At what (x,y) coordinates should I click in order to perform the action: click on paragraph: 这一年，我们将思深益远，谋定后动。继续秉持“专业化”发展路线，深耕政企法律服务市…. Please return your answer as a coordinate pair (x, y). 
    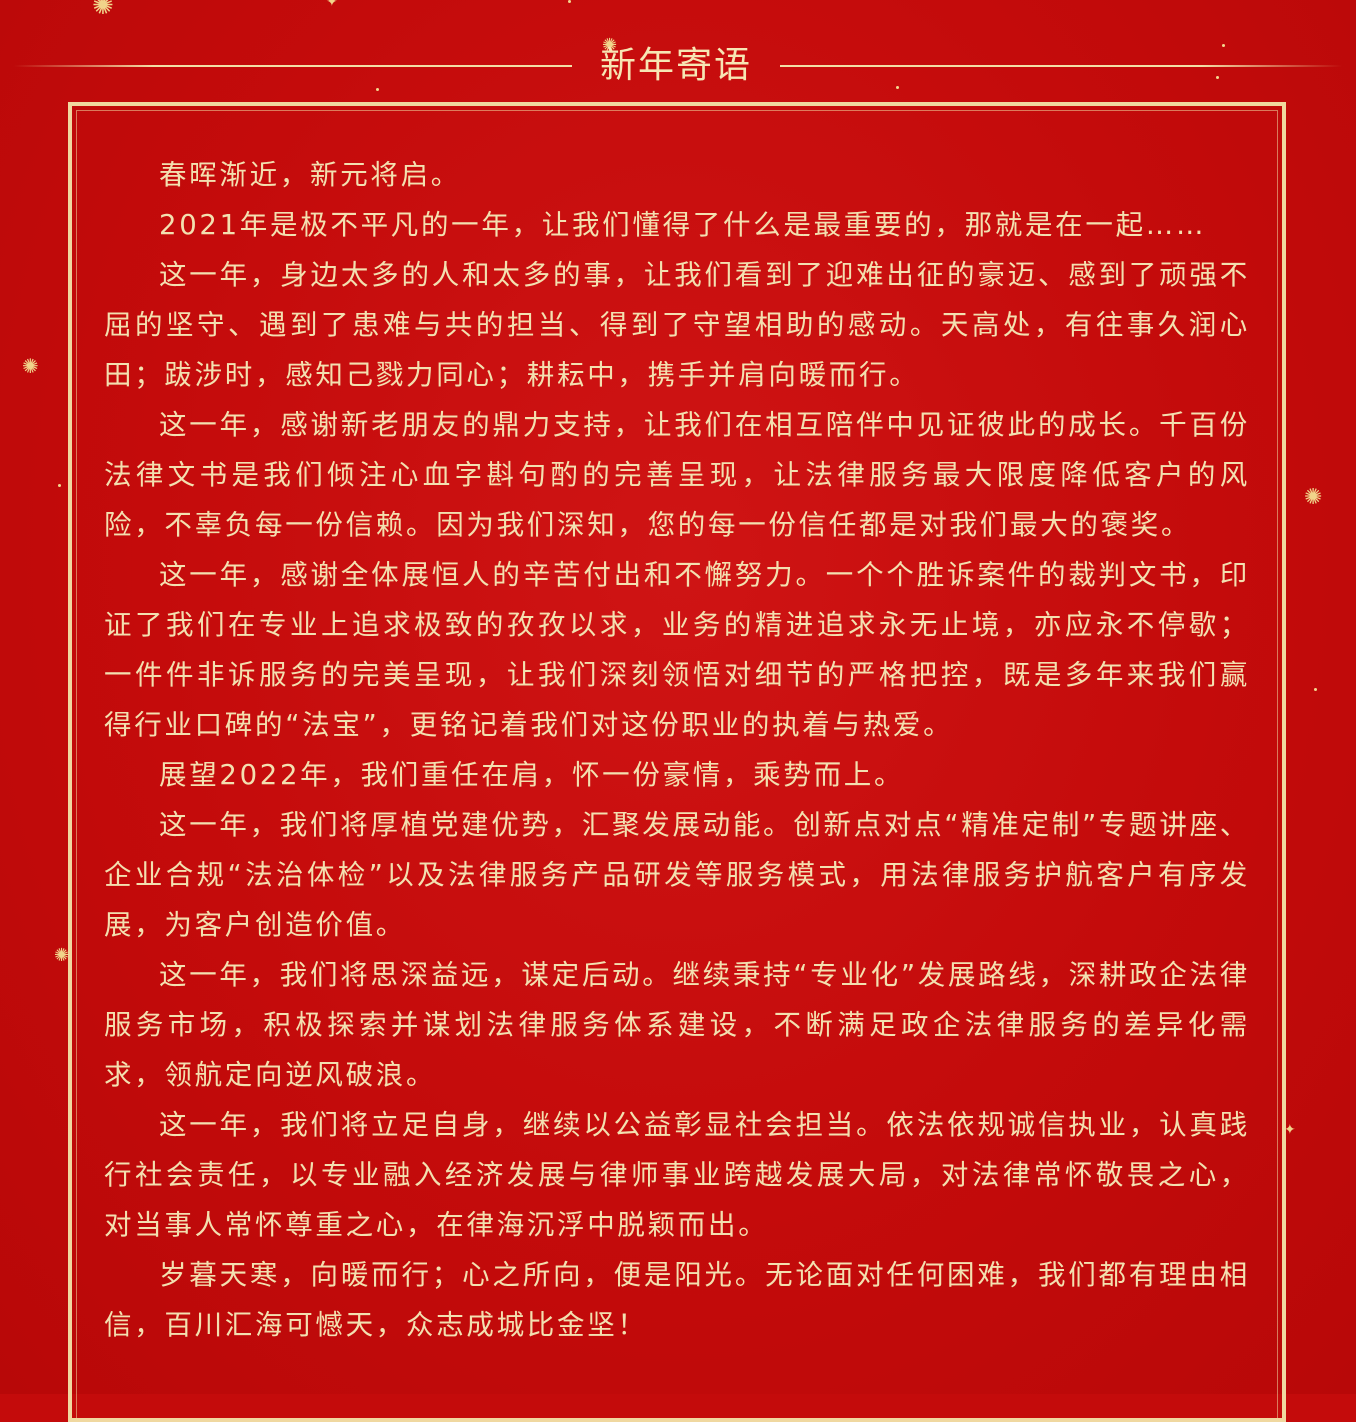
    Looking at the image, I should click on (677, 1025).